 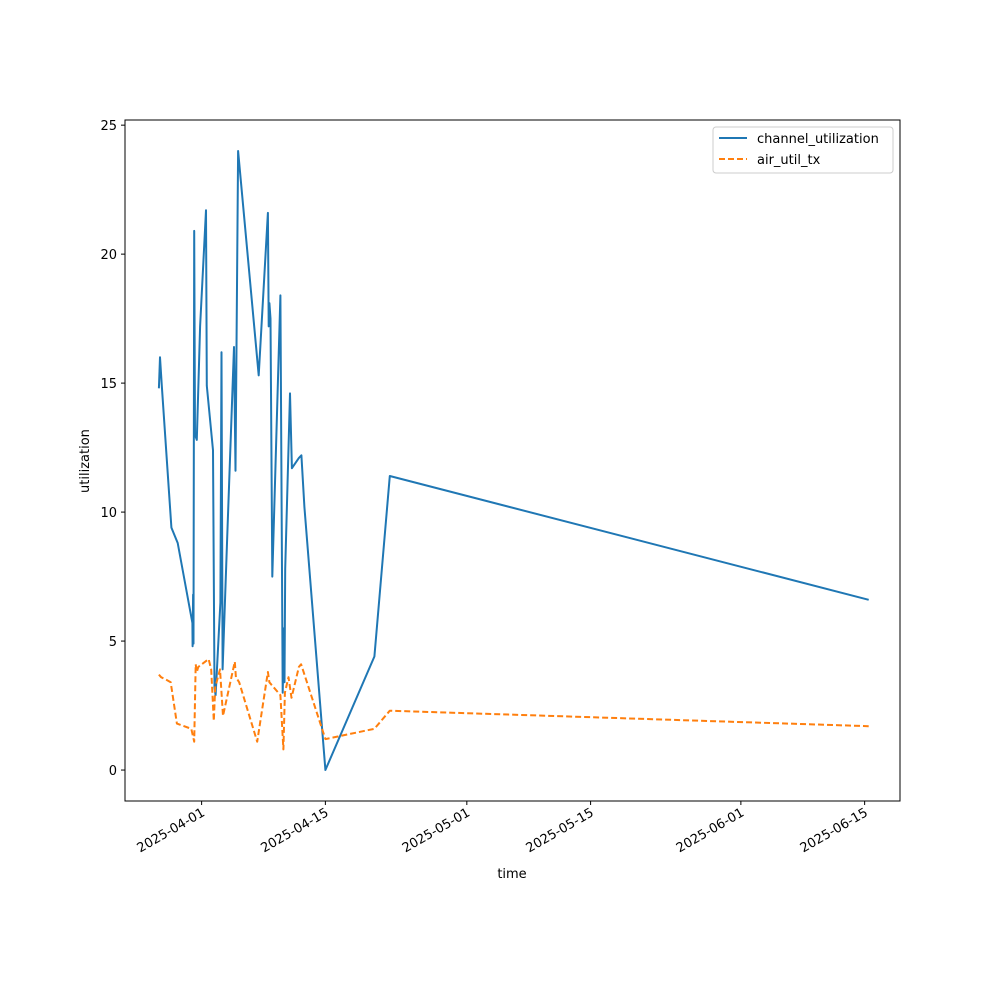 What do you see at coordinates (171, 830) in the screenshot?
I see `x-tick-label: 2025-04-01` at bounding box center [171, 830].